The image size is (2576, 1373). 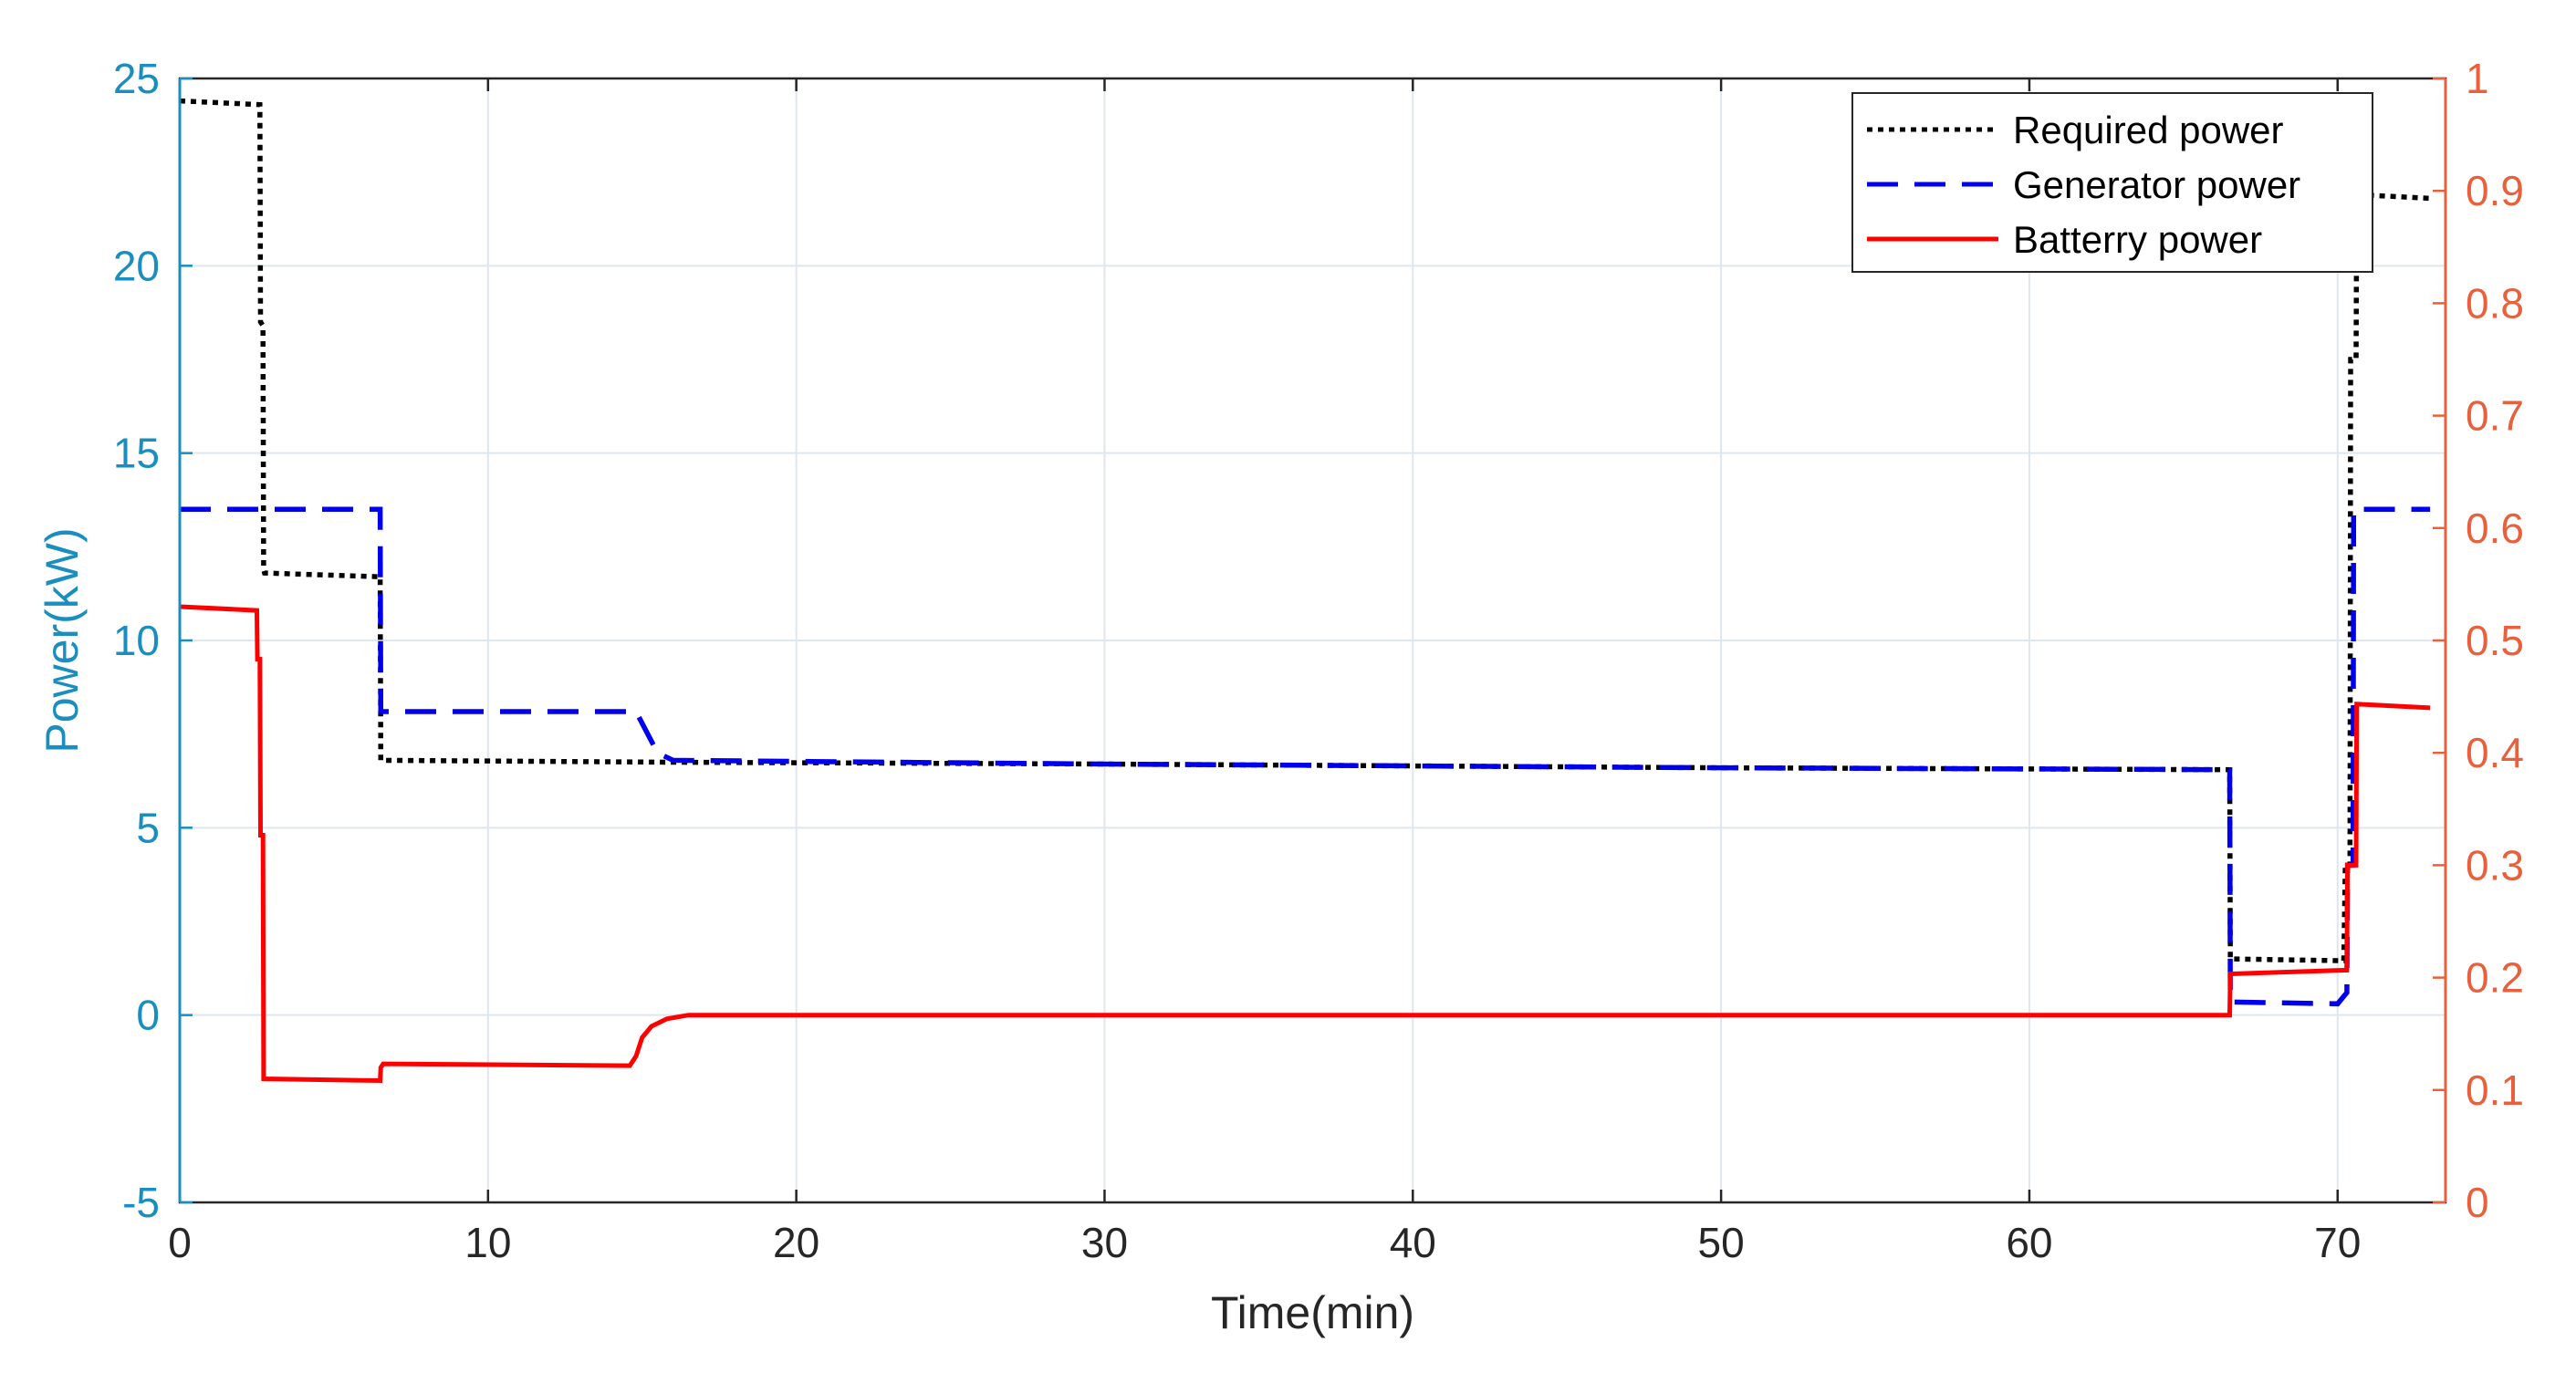 What do you see at coordinates (2495, 416) in the screenshot?
I see `y2-tick-label: 0.7` at bounding box center [2495, 416].